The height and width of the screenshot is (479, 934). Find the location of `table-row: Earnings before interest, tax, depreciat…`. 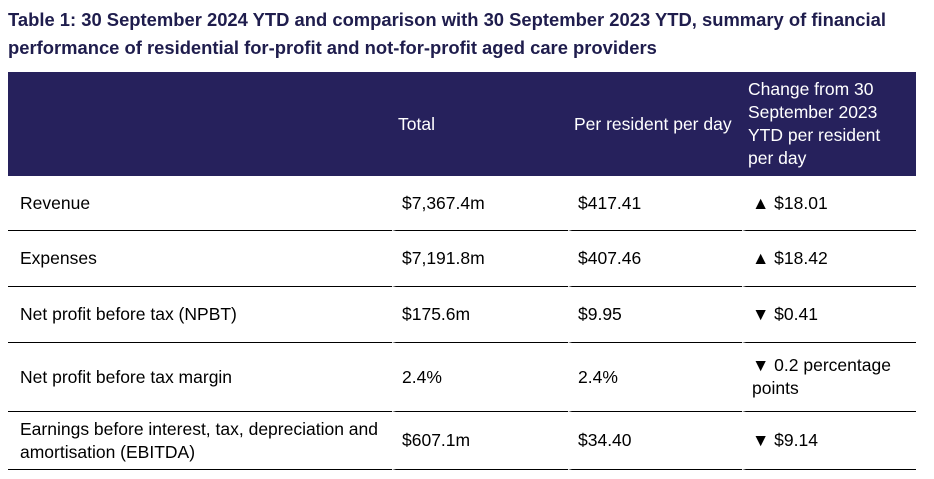

table-row: Earnings before interest, tax, depreciat… is located at coordinates (462, 441).